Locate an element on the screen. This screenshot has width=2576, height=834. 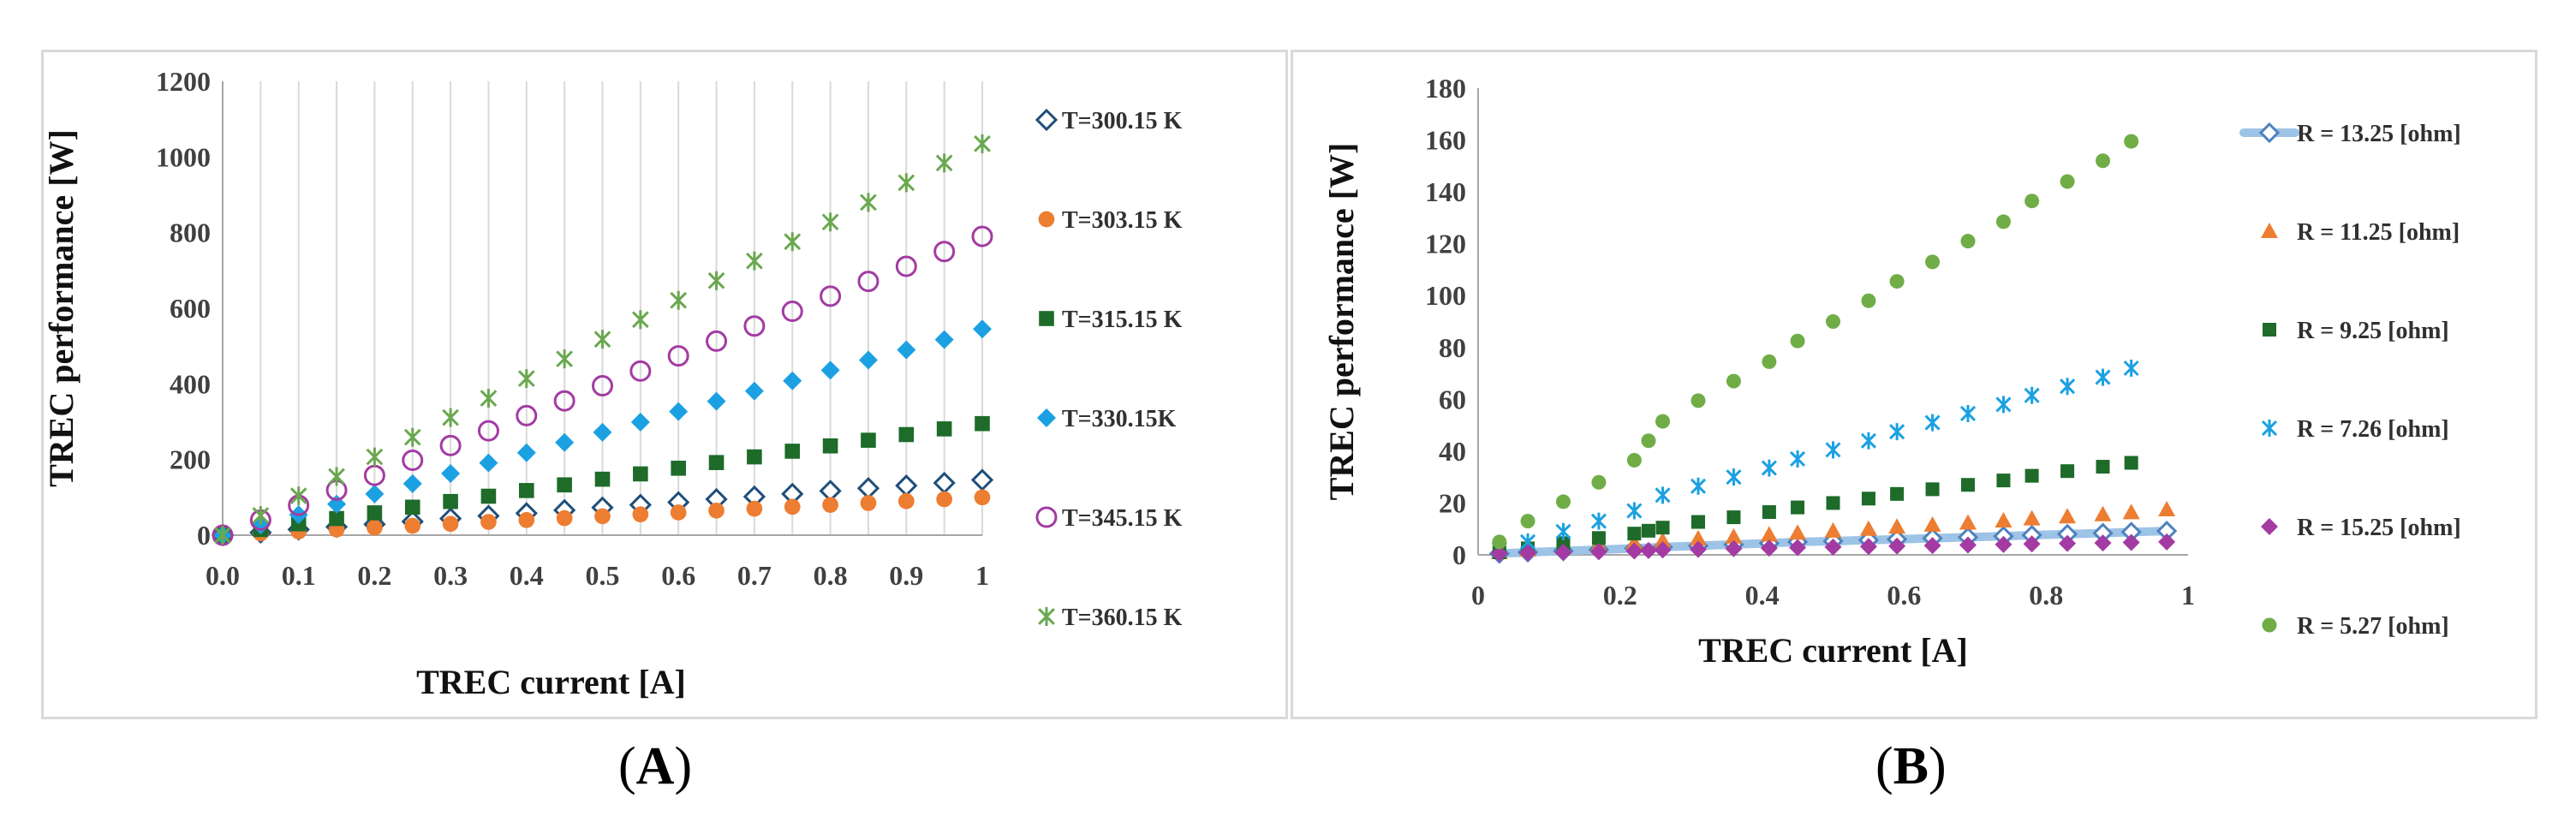
chart-b-legend-item: R = 9.25 [ohm] is located at coordinates (2356, 331).